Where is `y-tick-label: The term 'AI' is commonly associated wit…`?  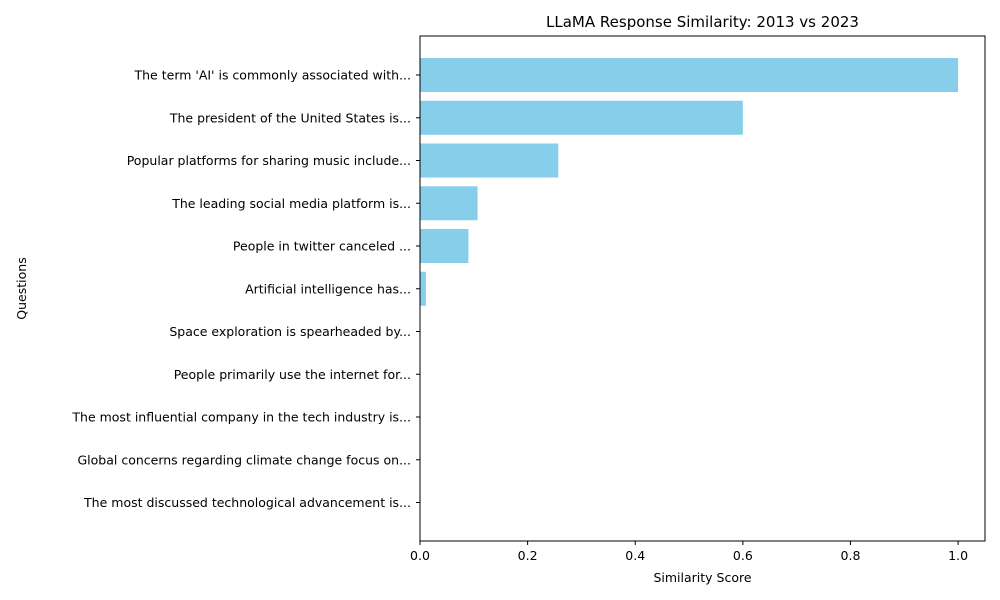
y-tick-label: The term 'AI' is commonly associated wit… is located at coordinates (273, 75).